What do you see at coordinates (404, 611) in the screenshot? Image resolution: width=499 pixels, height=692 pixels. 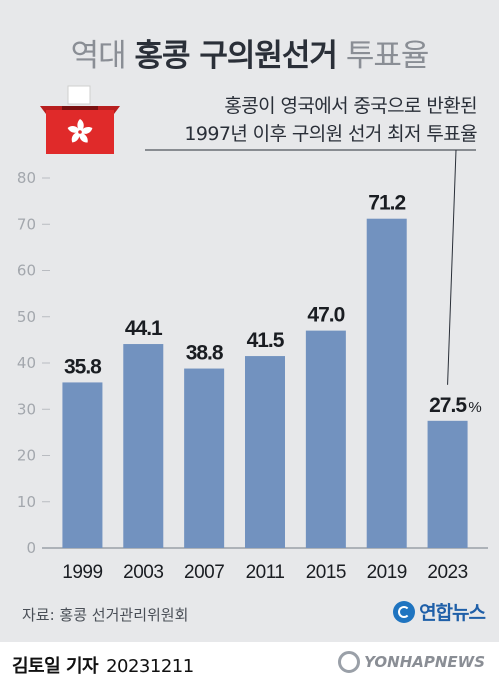 I see `yonhap-logo-icon` at bounding box center [404, 611].